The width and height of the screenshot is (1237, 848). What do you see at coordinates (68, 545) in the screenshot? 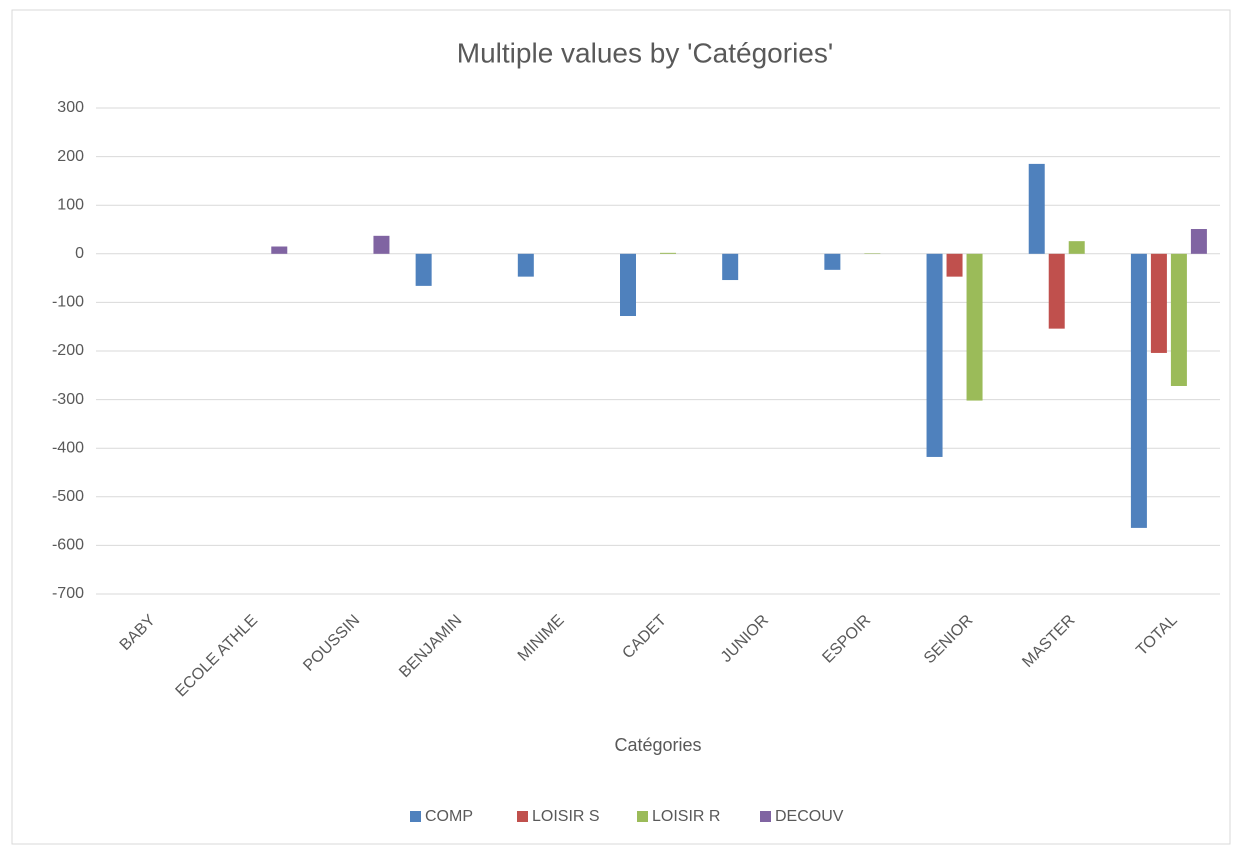
I see `y-tick-label: -600` at bounding box center [68, 545].